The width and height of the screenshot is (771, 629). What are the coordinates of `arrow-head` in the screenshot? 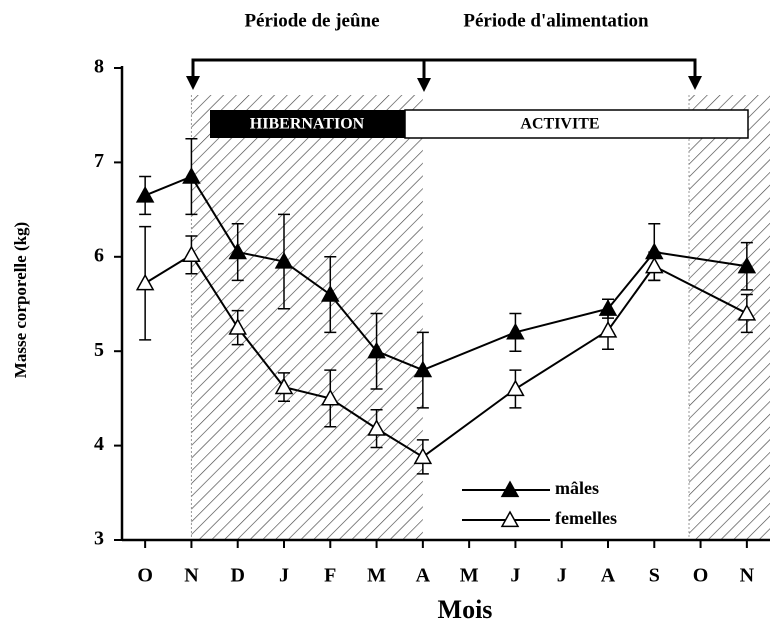 It's located at (444, 84).